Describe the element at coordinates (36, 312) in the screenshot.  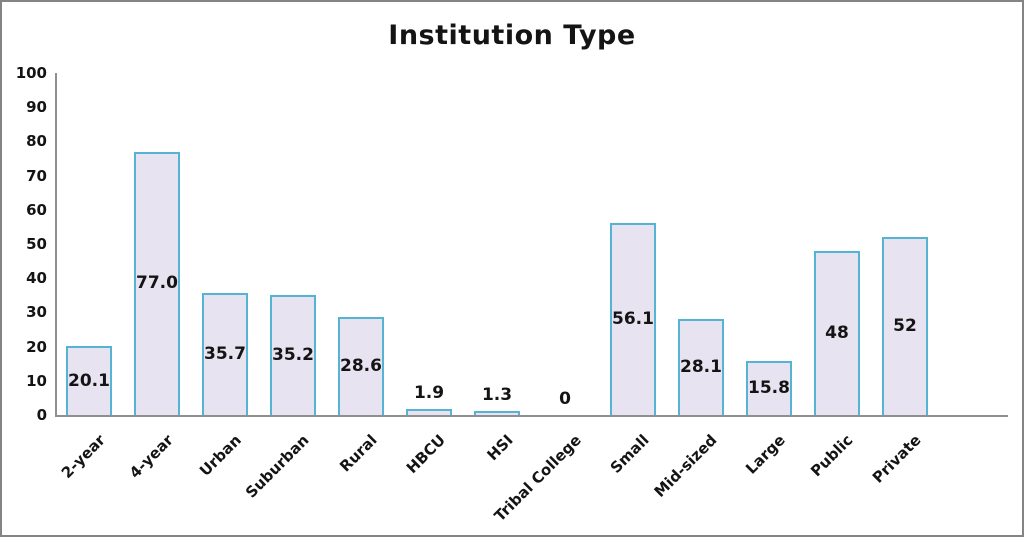
I see `y-tick-label: 30` at that location.